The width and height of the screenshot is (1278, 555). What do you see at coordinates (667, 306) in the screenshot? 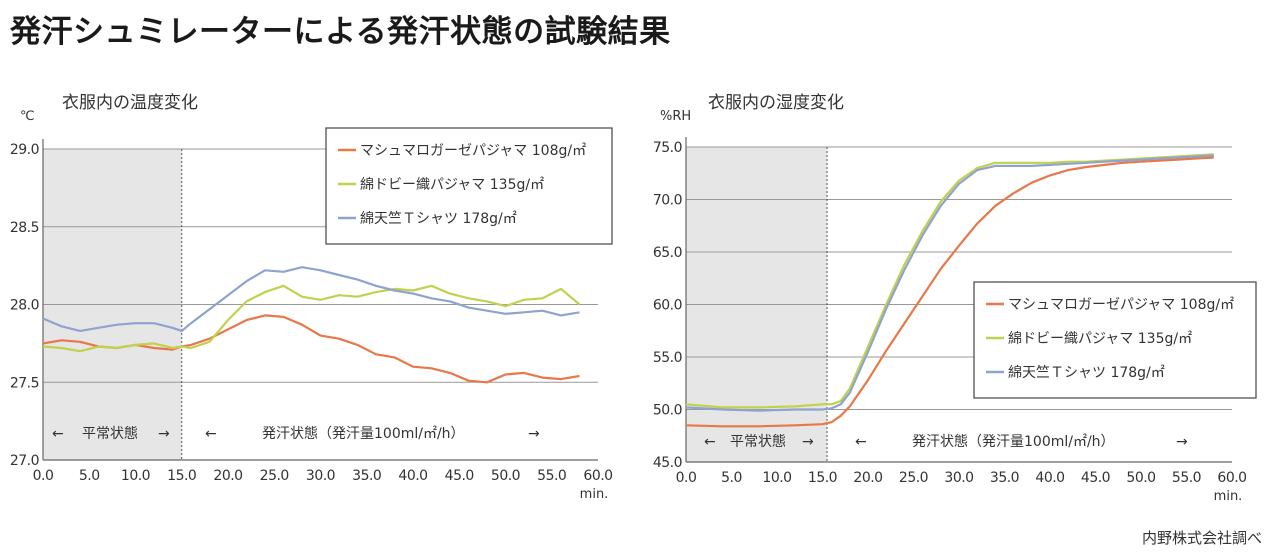
I see `y-tick-label: 60.0` at bounding box center [667, 306].